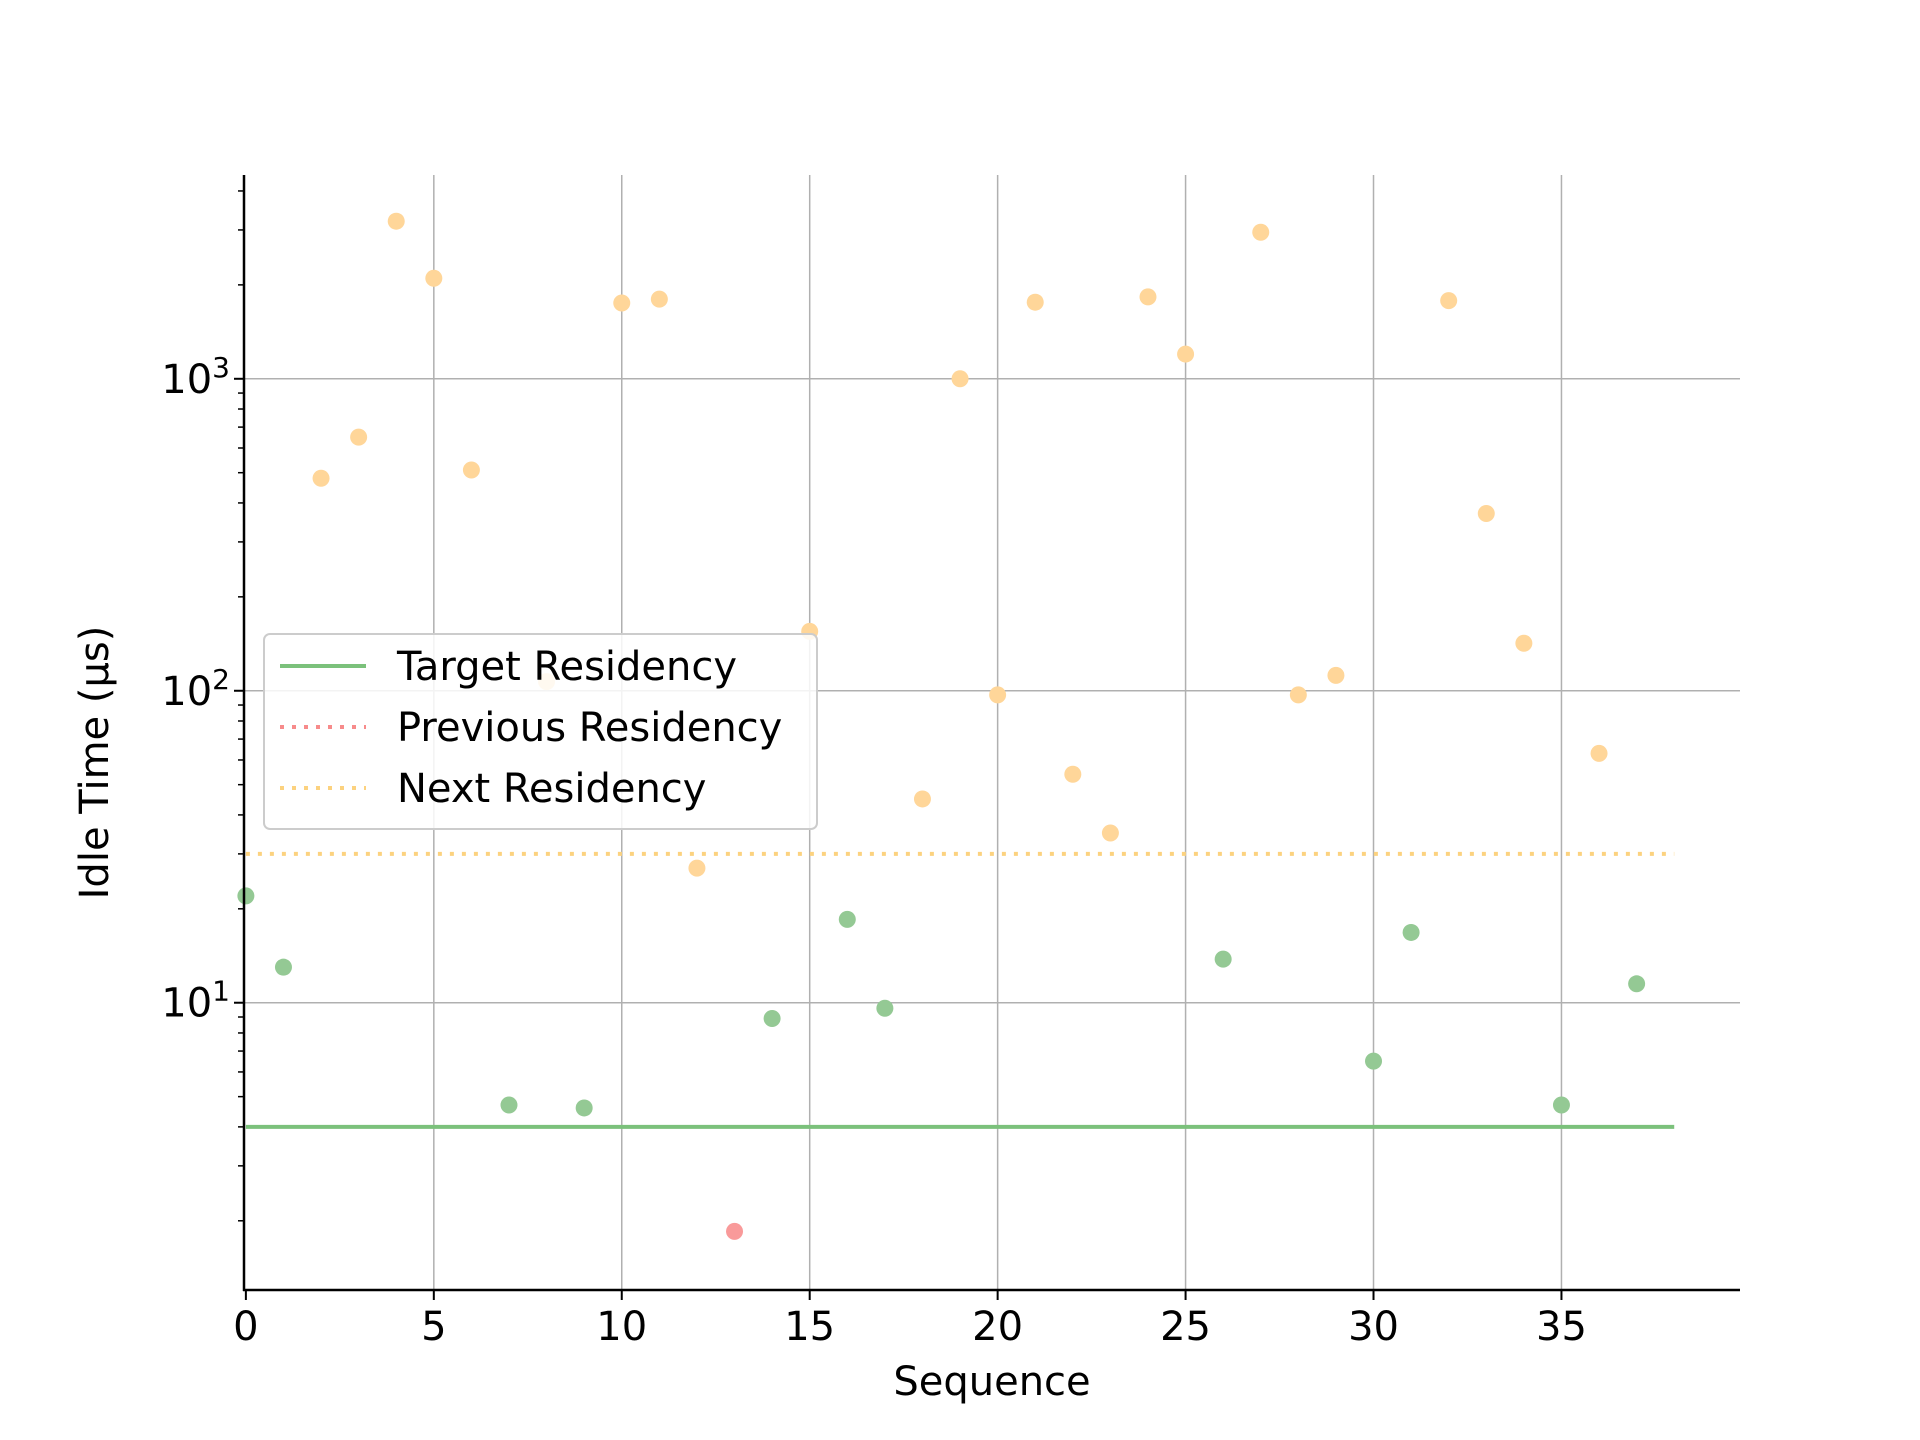 The height and width of the screenshot is (1440, 1920). What do you see at coordinates (433, 1327) in the screenshot?
I see `x-tick-label: 5` at bounding box center [433, 1327].